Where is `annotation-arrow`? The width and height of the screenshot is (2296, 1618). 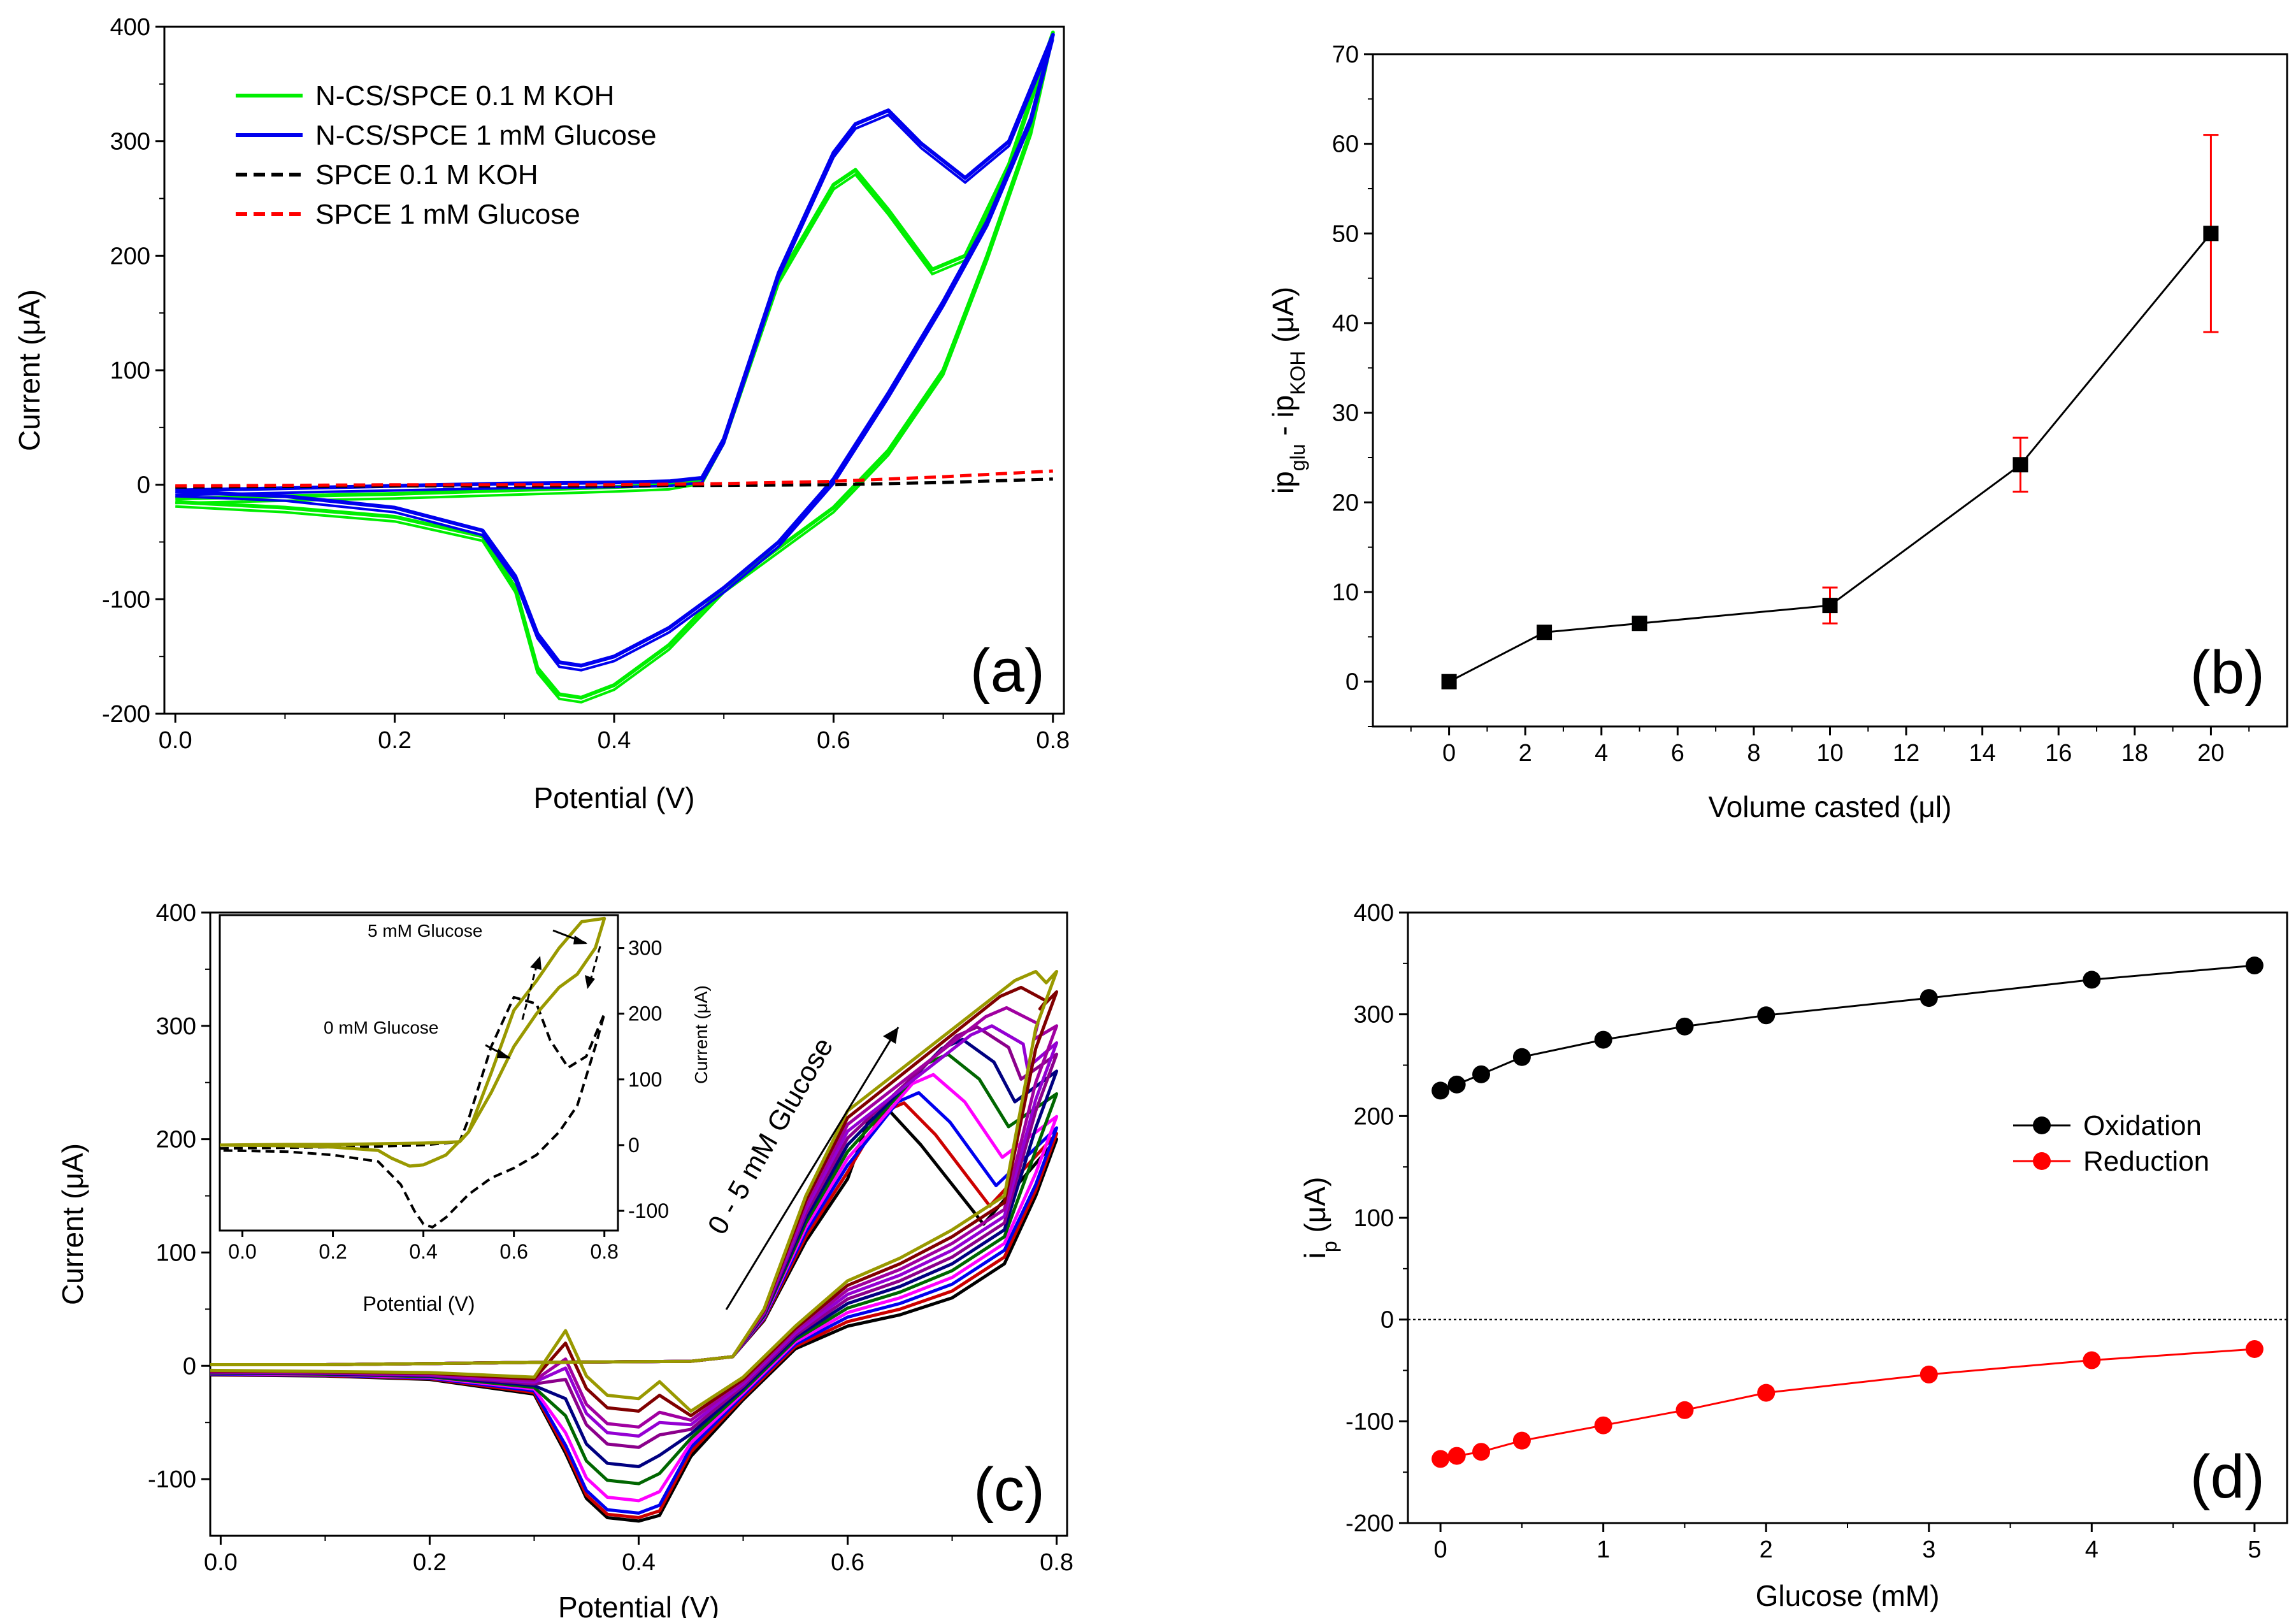
annotation-arrow is located at coordinates (813, 1168).